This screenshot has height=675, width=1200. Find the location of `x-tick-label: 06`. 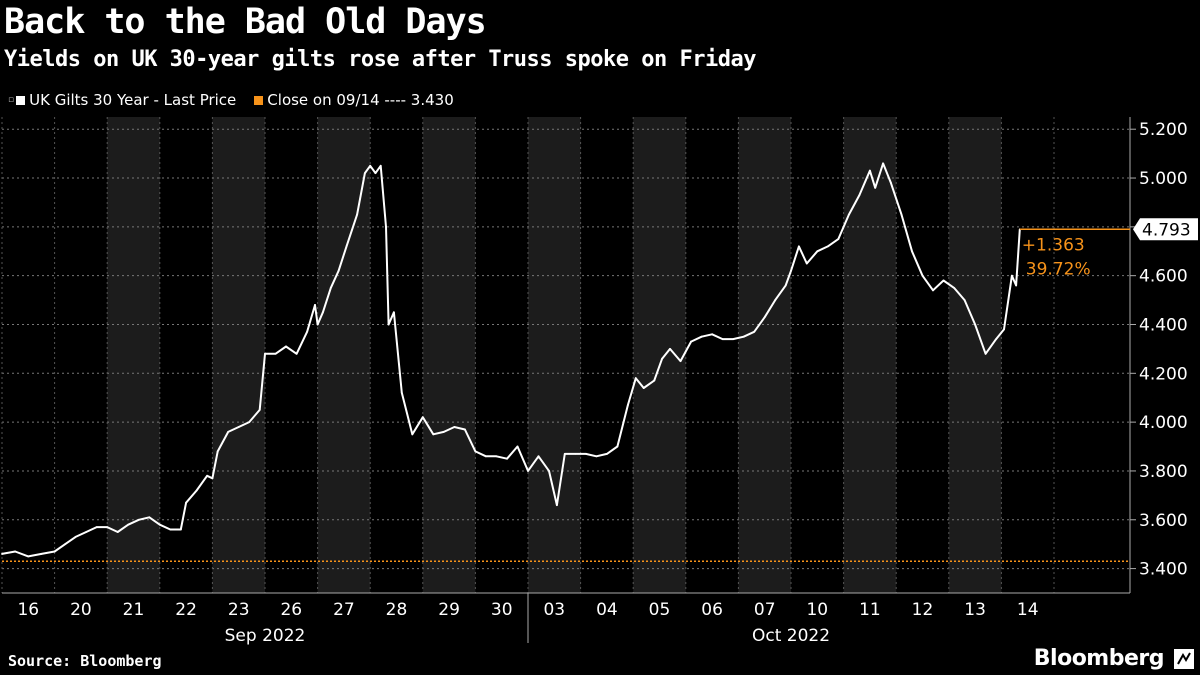

x-tick-label: 06 is located at coordinates (712, 610).